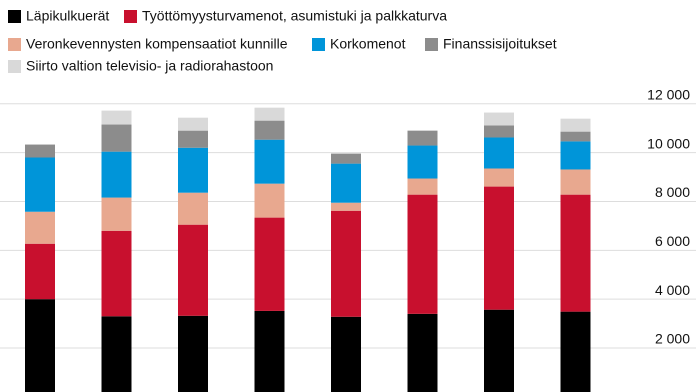 The image size is (696, 392). What do you see at coordinates (157, 44) in the screenshot?
I see `legend-label: Veronkevennysten kompensaatiot kunnille` at bounding box center [157, 44].